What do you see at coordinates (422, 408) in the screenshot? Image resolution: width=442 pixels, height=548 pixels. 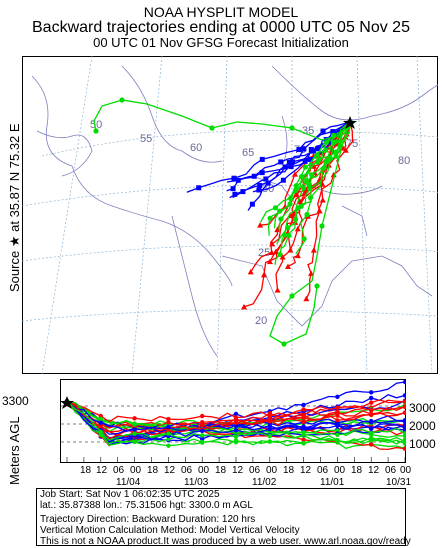 I see `height-tick-3000: 3000` at bounding box center [422, 408].